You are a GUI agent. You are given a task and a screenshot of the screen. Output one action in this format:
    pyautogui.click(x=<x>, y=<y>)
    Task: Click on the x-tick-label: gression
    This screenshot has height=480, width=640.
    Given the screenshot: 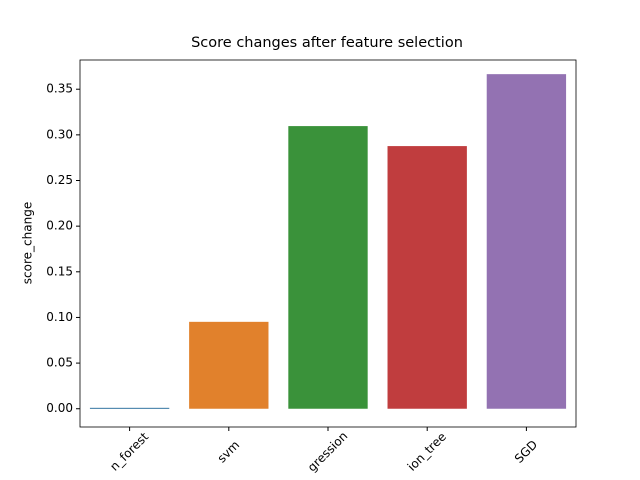 What is the action you would take?
    pyautogui.click(x=328, y=452)
    